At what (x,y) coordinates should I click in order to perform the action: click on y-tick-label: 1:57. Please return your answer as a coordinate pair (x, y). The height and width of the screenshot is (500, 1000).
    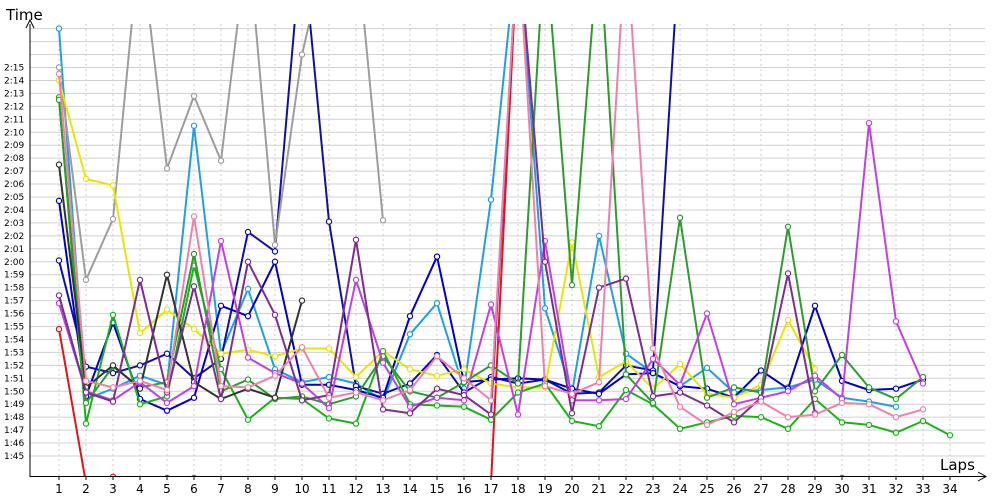
    Looking at the image, I should click on (14, 302).